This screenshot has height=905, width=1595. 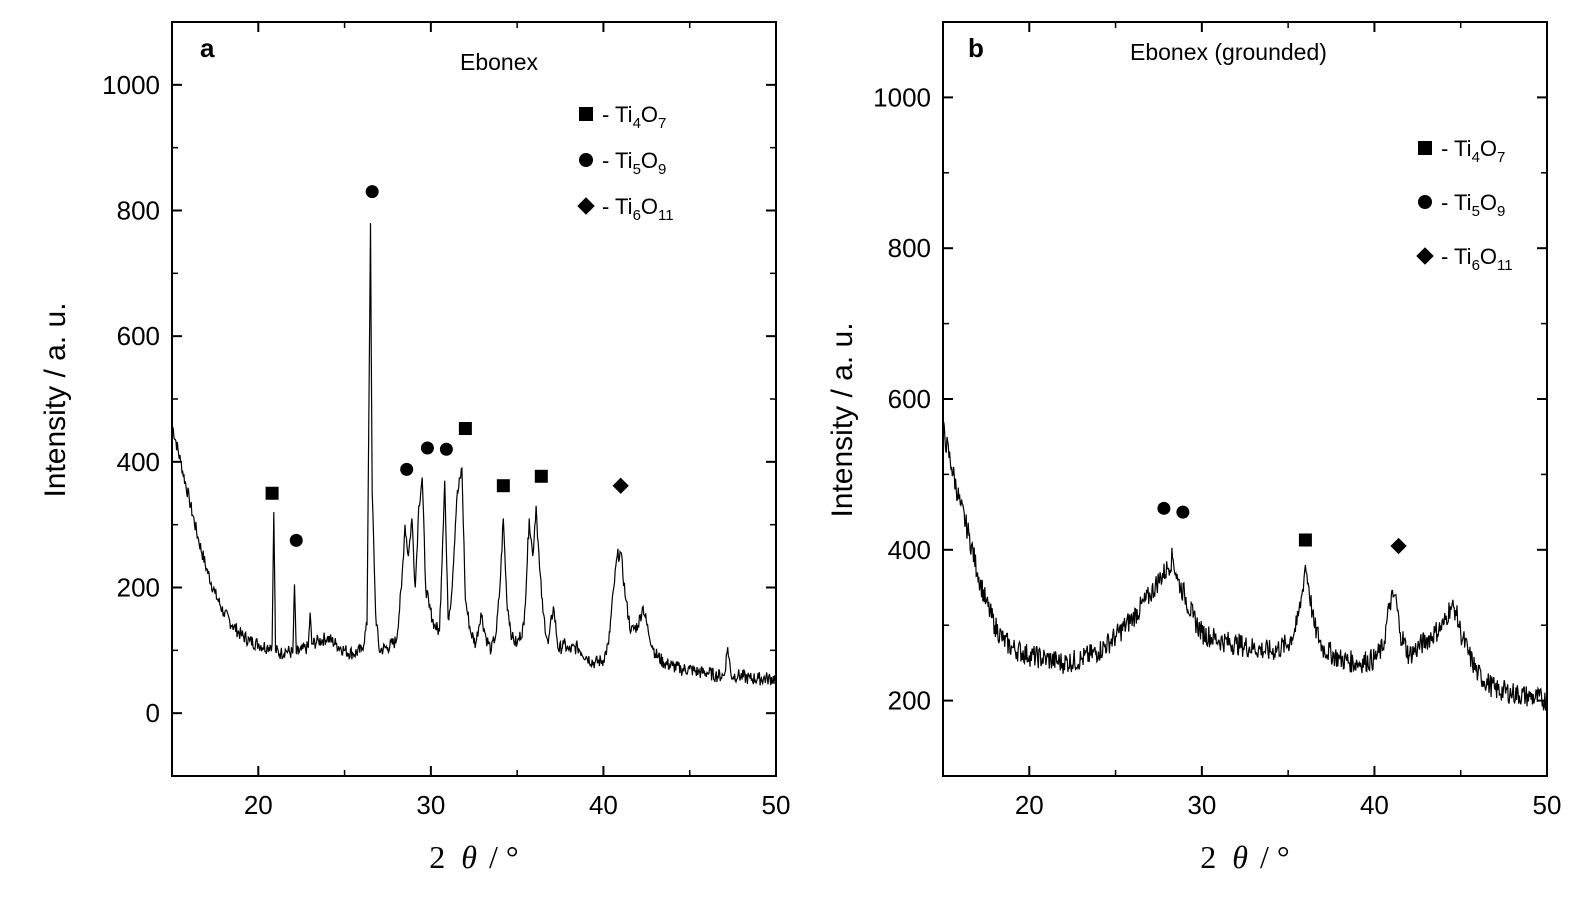 What do you see at coordinates (1228, 52) in the screenshot?
I see `panel-title-b: Ebonex (grounded)` at bounding box center [1228, 52].